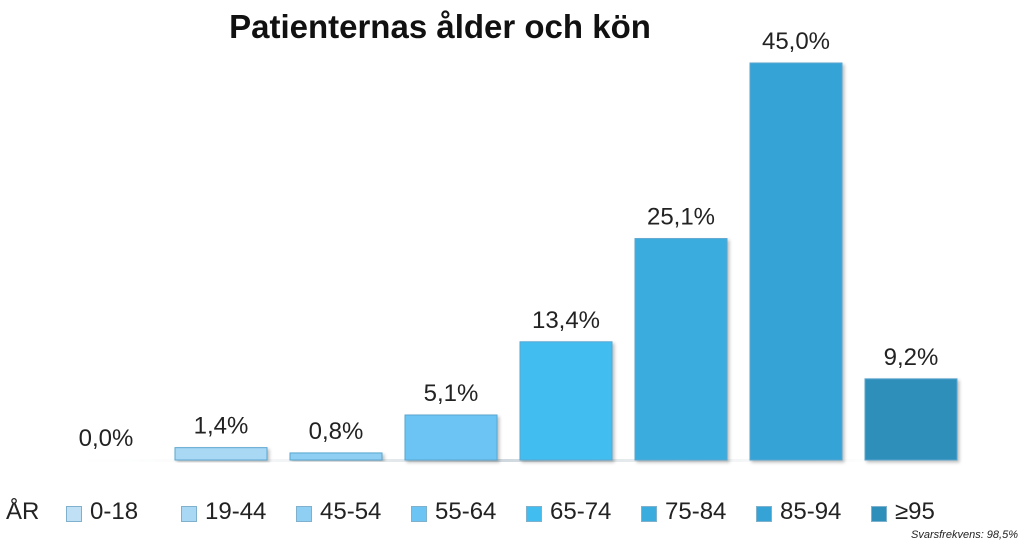  Describe the element at coordinates (23, 511) in the screenshot. I see `legend-title: ÅR` at that location.